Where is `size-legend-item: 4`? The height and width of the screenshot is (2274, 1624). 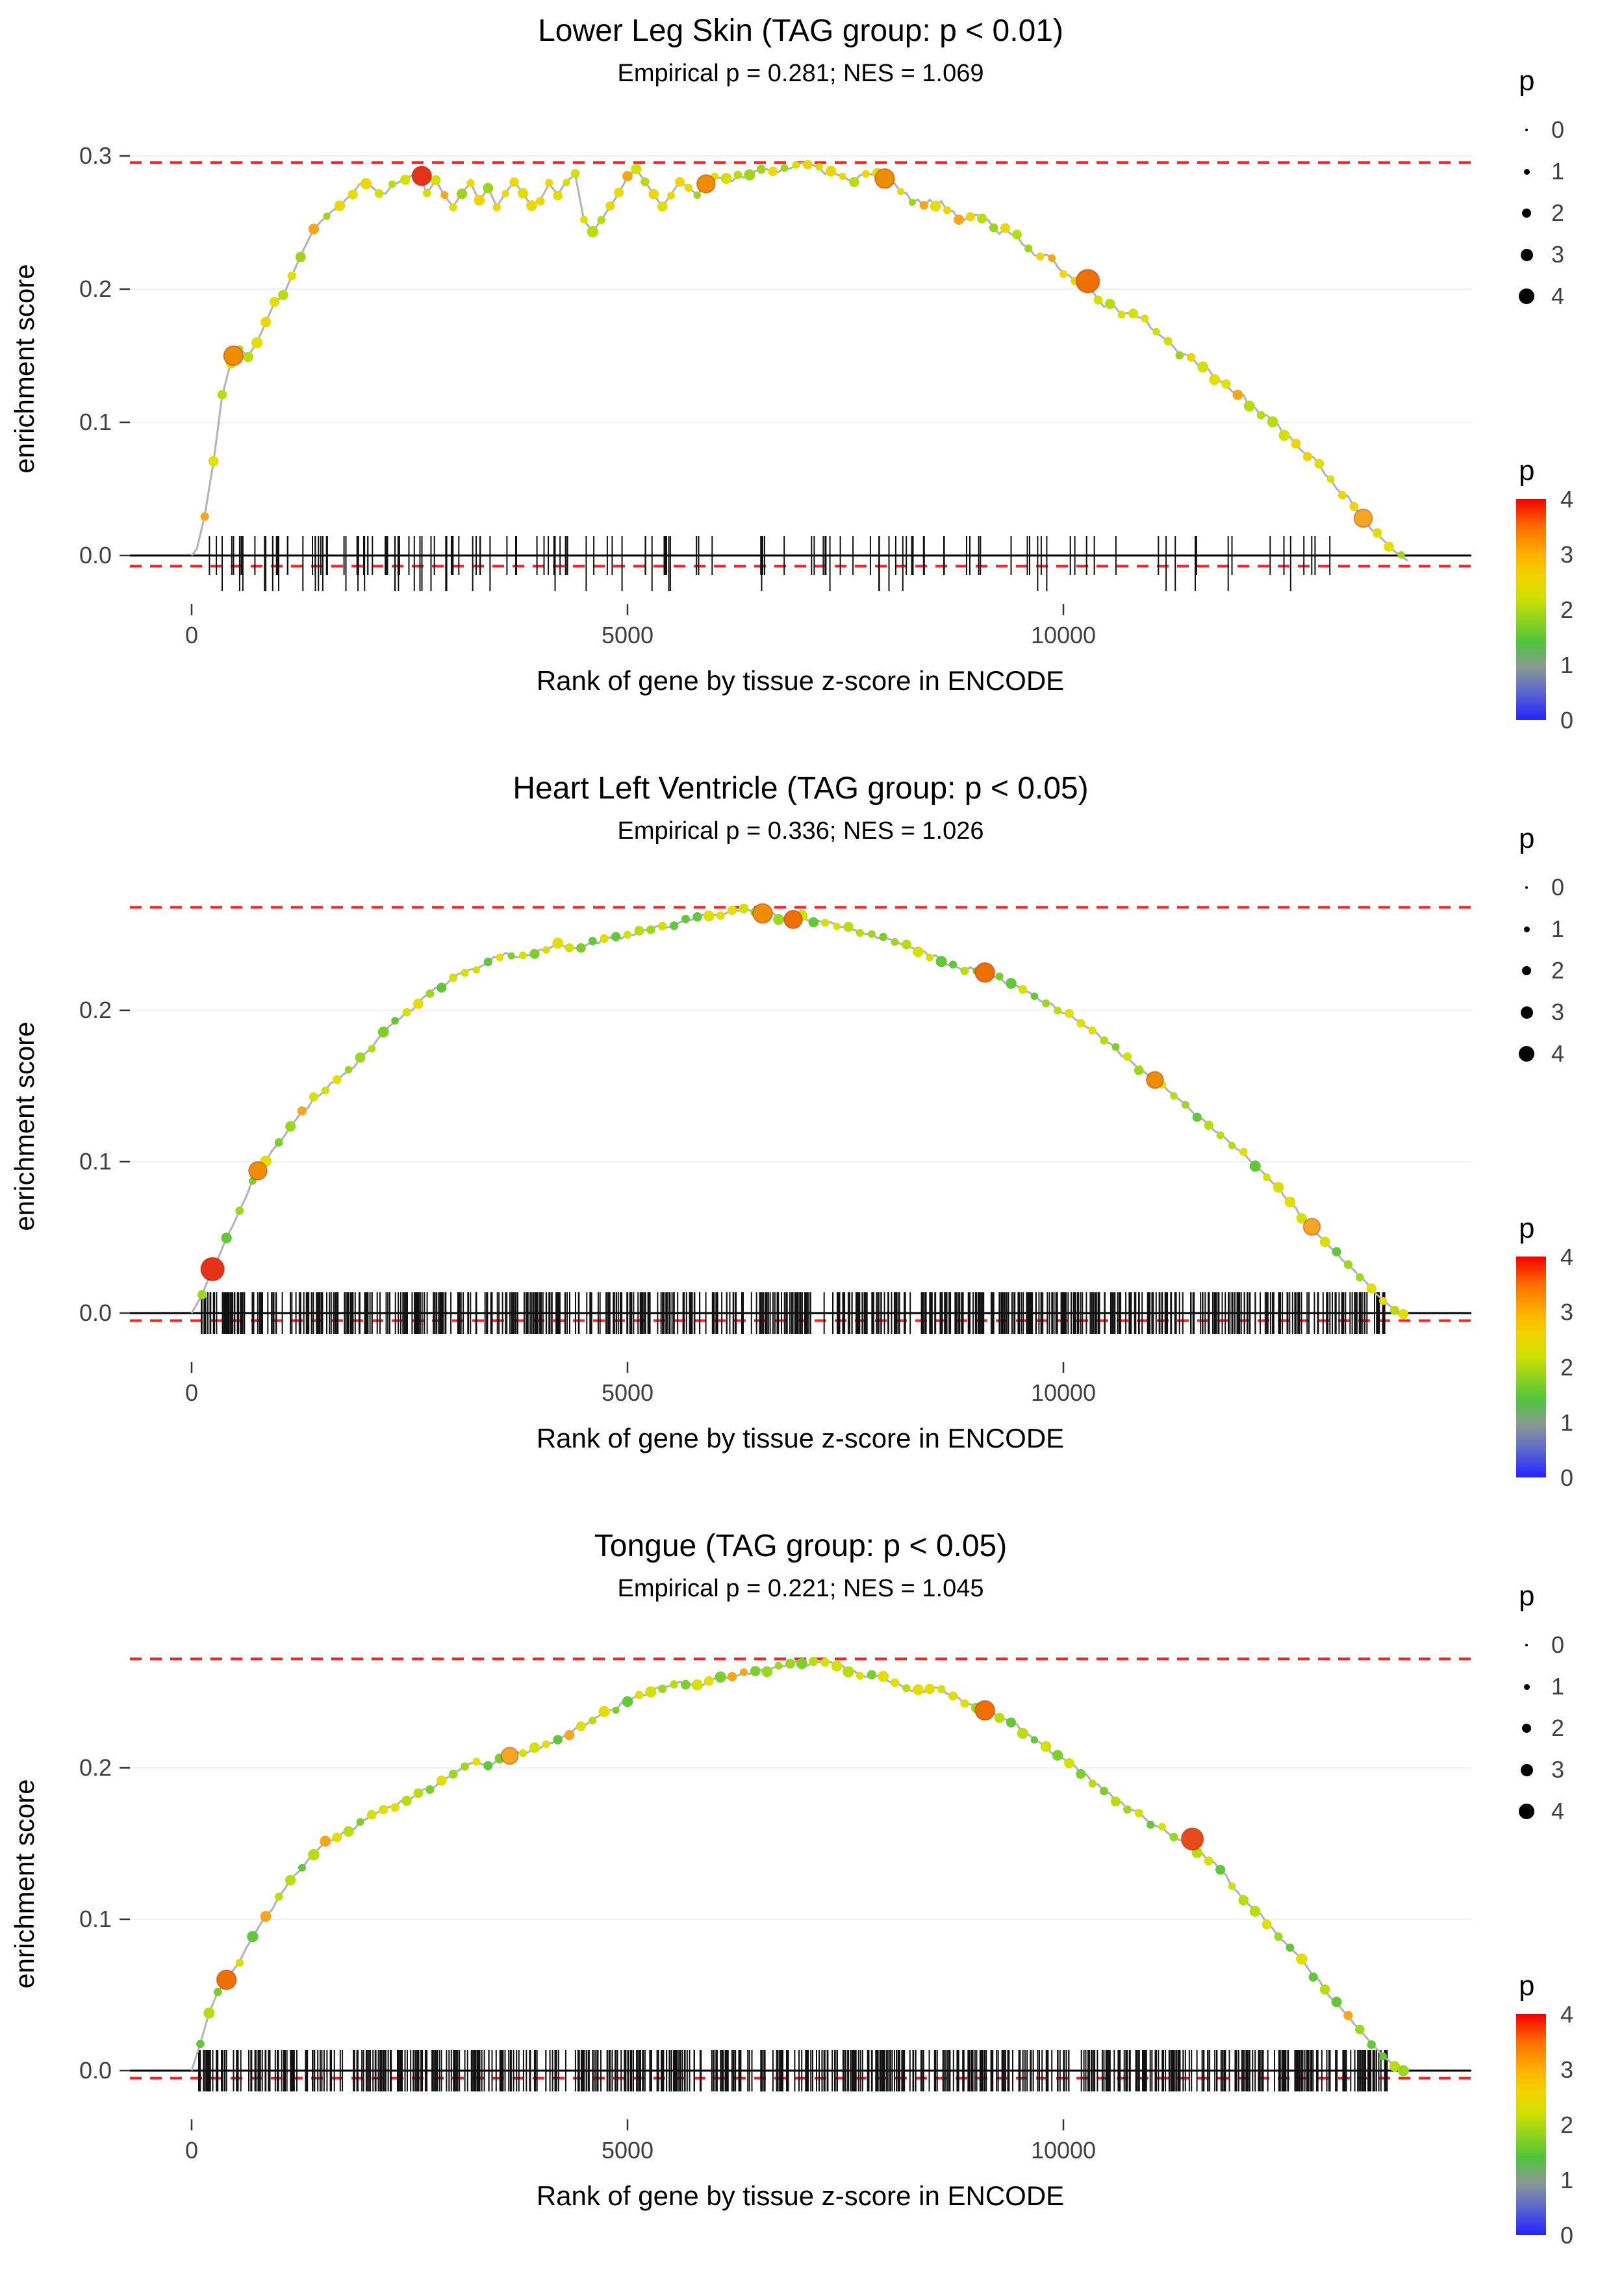
size-legend-item: 4 is located at coordinates (1537, 1054).